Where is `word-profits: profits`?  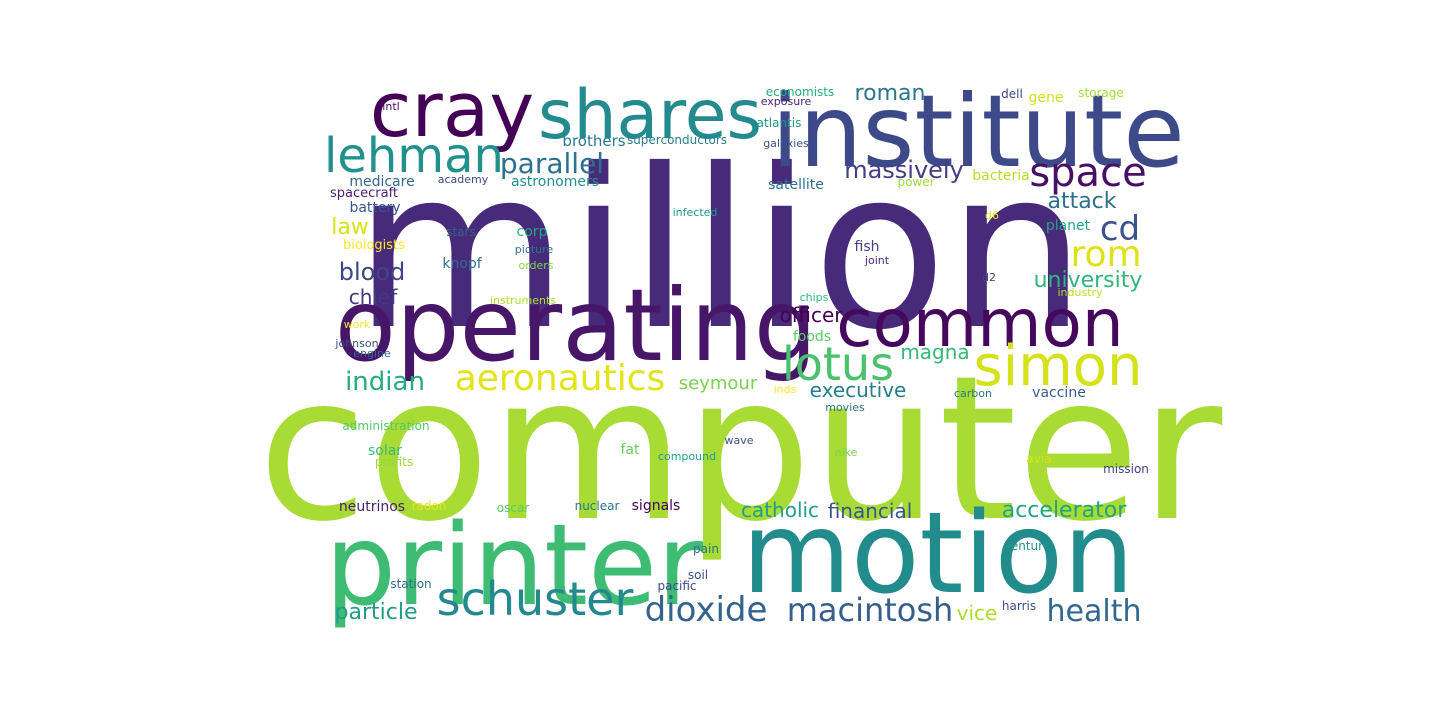
word-profits: profits is located at coordinates (394, 462).